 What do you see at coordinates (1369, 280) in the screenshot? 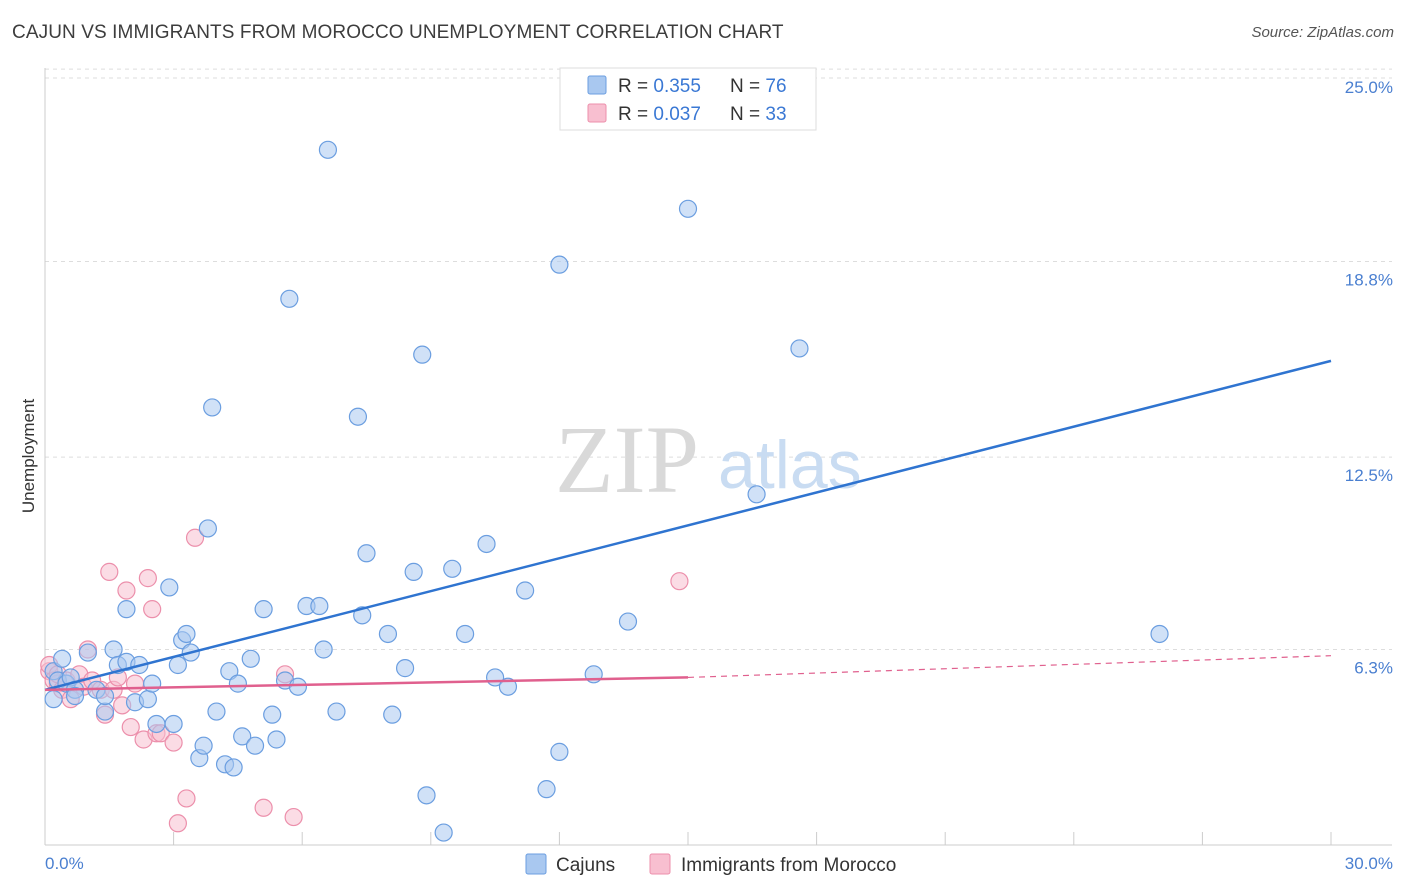
I see `y-tick-label-2: 18.8%` at bounding box center [1369, 280].